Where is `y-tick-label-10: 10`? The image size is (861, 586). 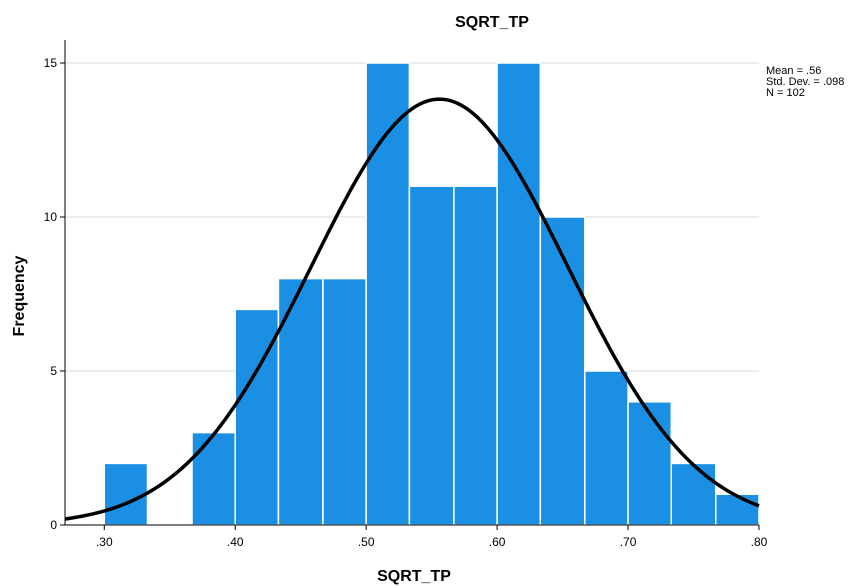 y-tick-label-10: 10 is located at coordinates (51, 217).